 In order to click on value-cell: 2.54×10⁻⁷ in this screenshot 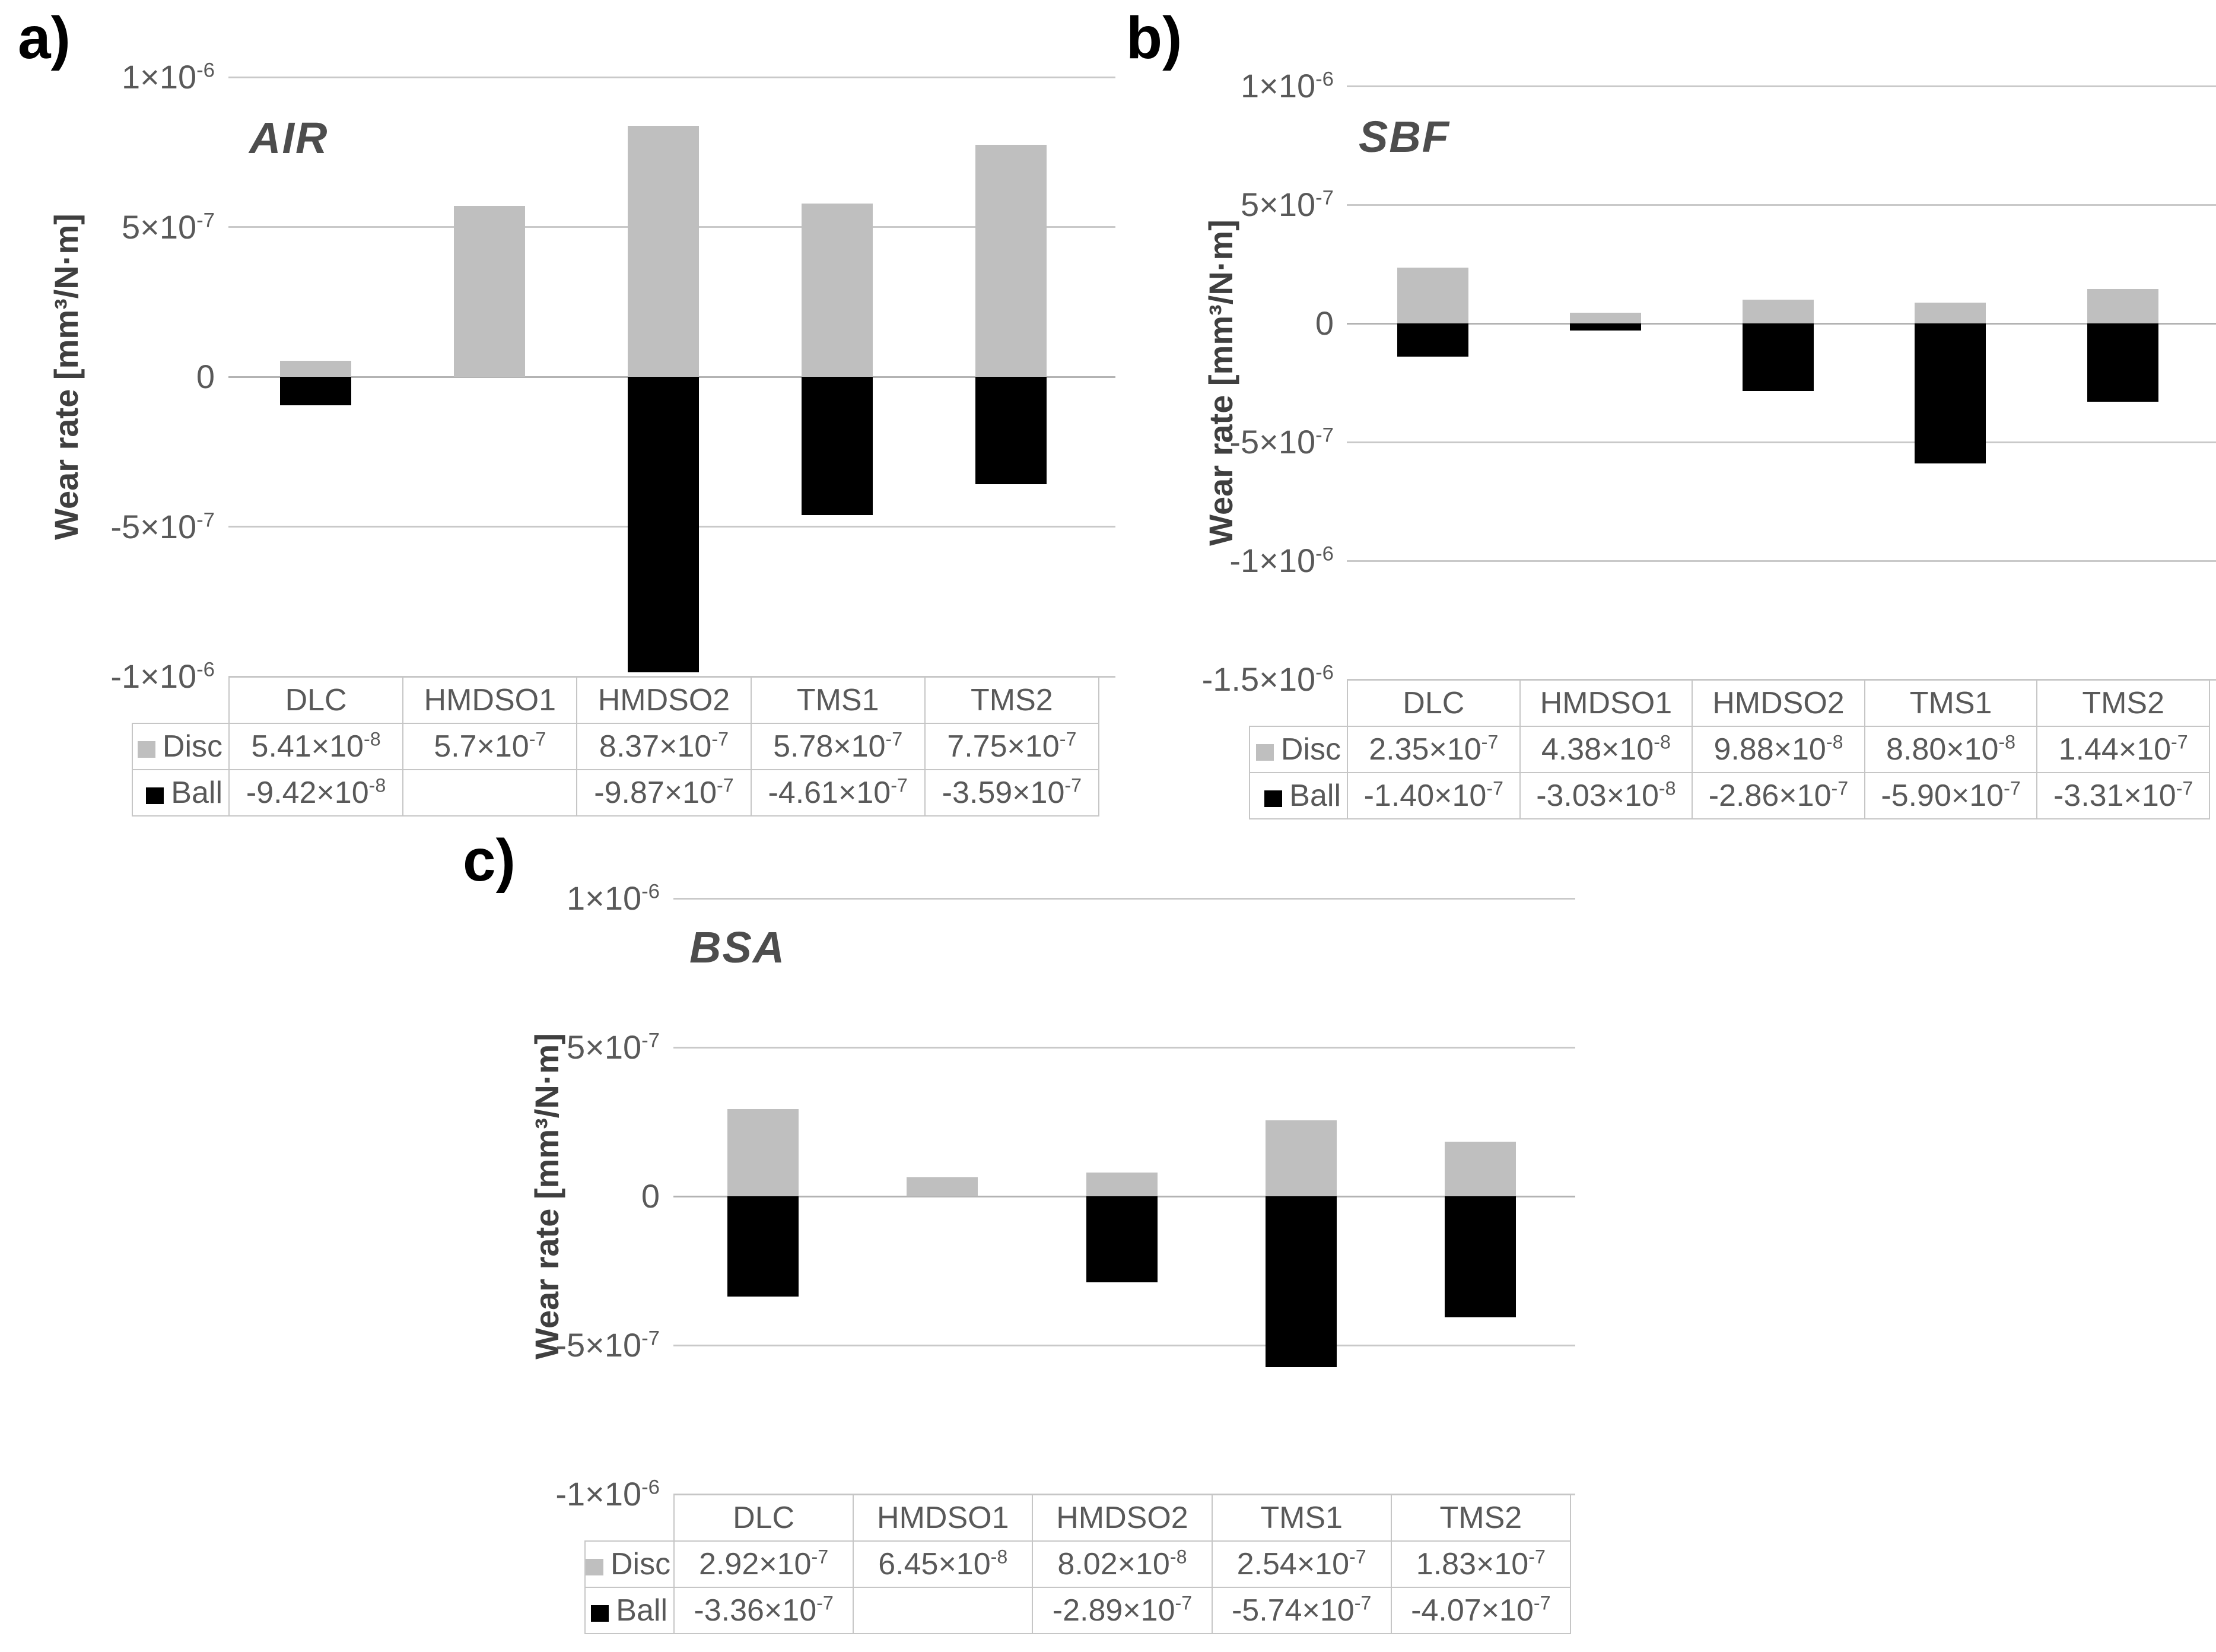, I will do `click(1301, 1564)`.